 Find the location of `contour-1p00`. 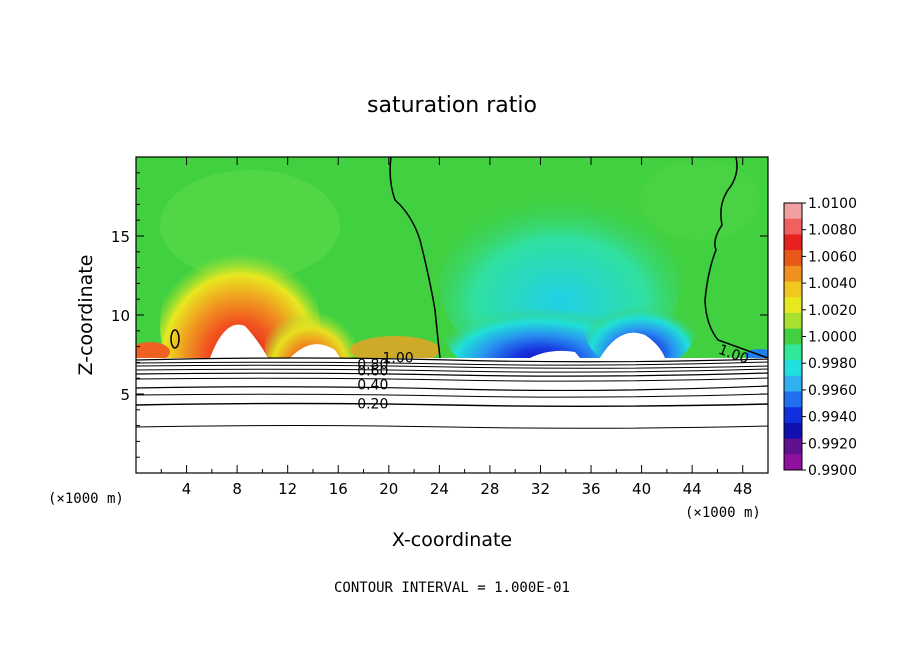

contour-1p00 is located at coordinates (452, 360).